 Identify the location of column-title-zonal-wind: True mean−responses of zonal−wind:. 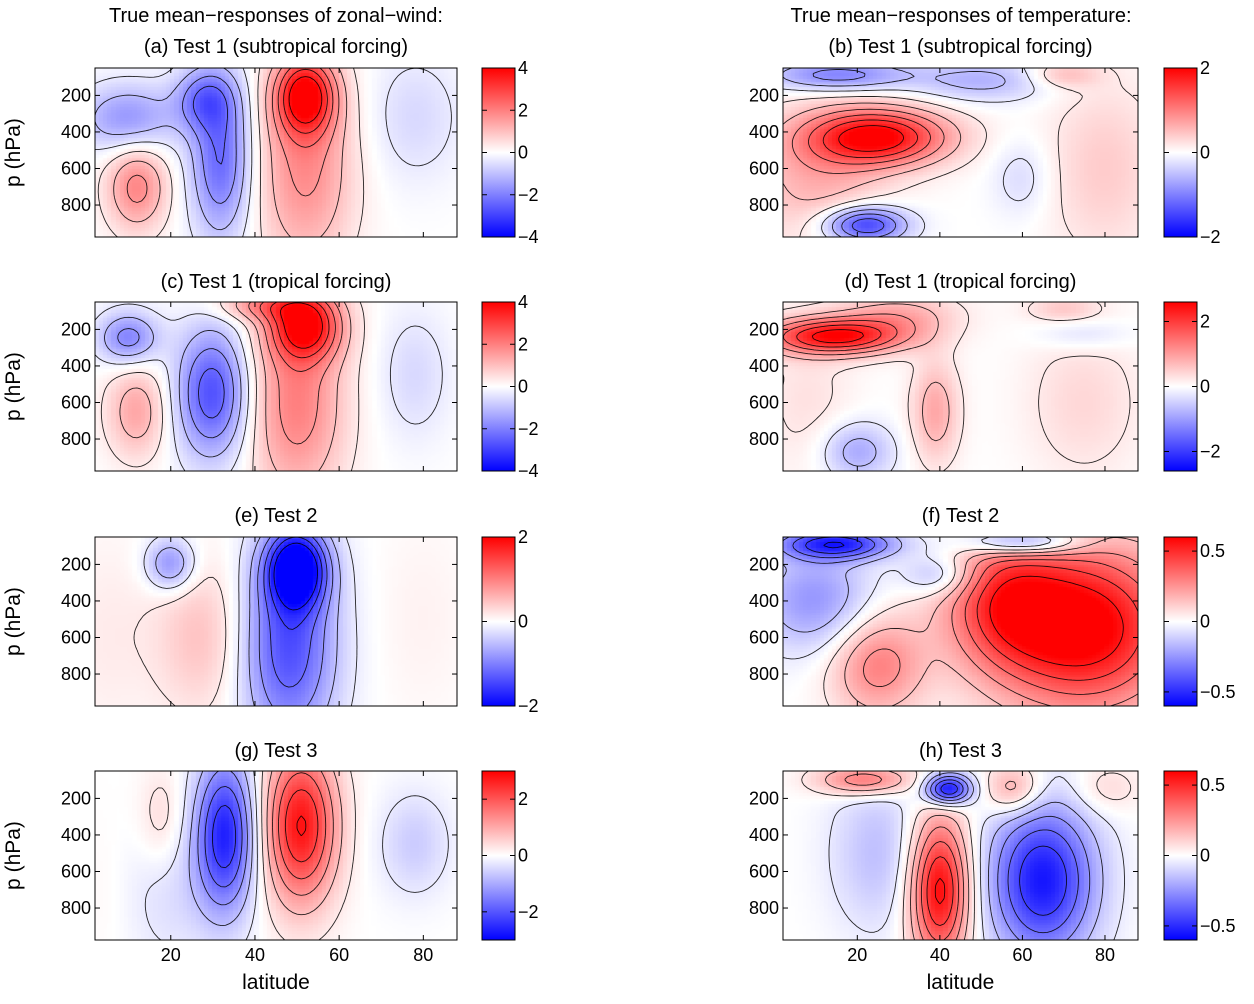
(276, 16).